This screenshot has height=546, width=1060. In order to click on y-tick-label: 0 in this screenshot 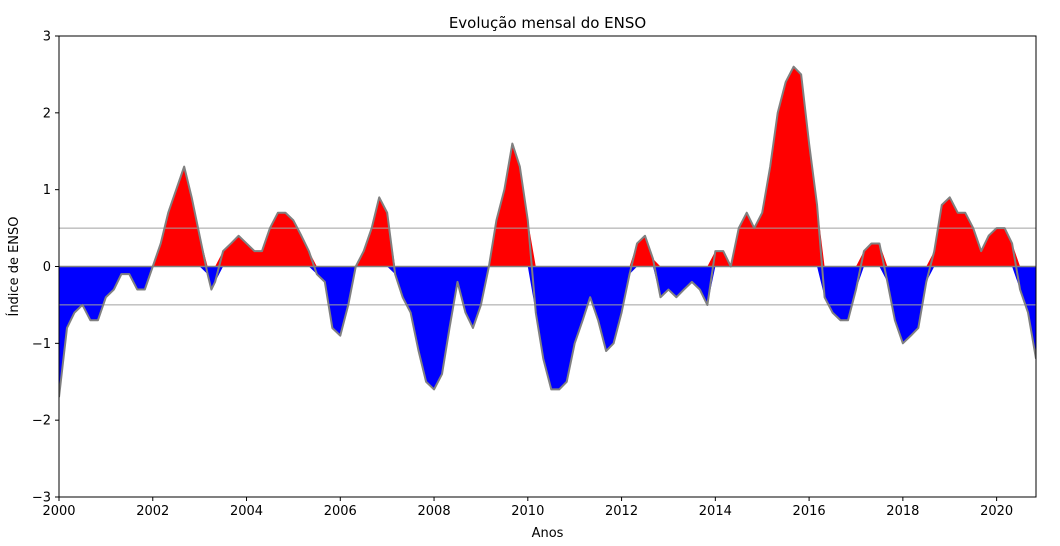, I will do `click(47, 267)`.